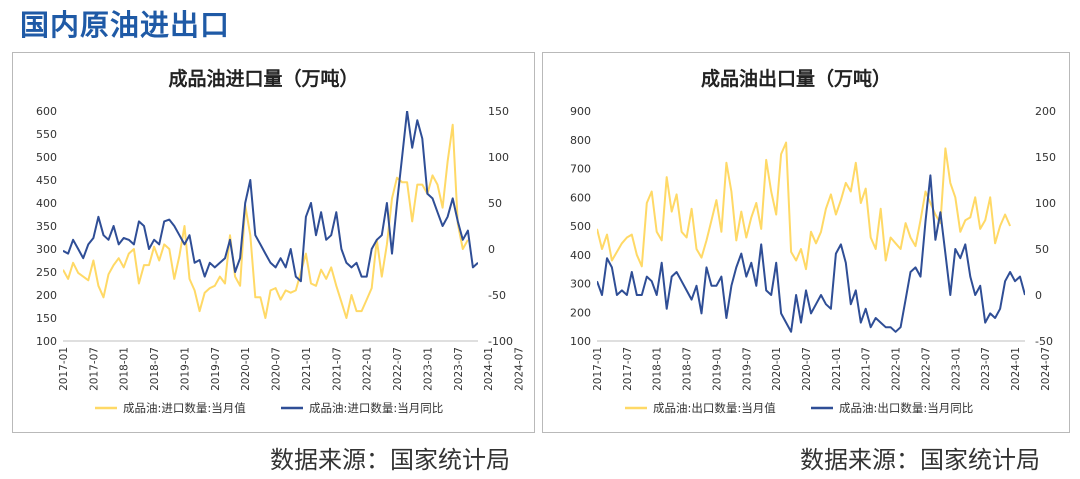 The image size is (1080, 479). Describe the element at coordinates (804, 206) in the screenshot. I see `series-line-monthly-value` at that location.